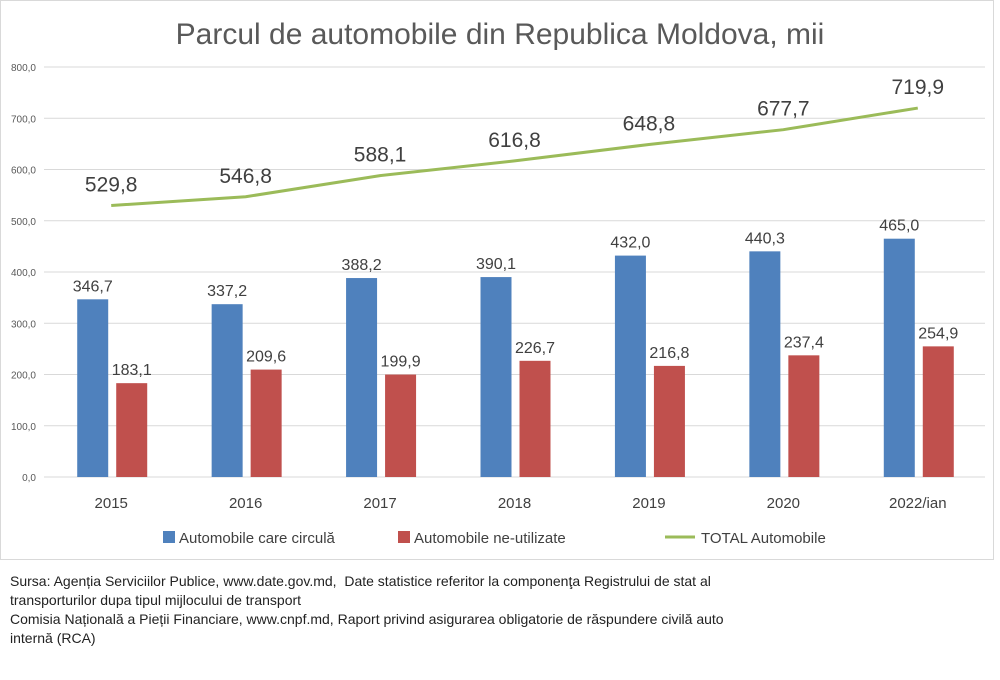 The width and height of the screenshot is (1000, 680). I want to click on x-tick-label: 2018, so click(514, 503).